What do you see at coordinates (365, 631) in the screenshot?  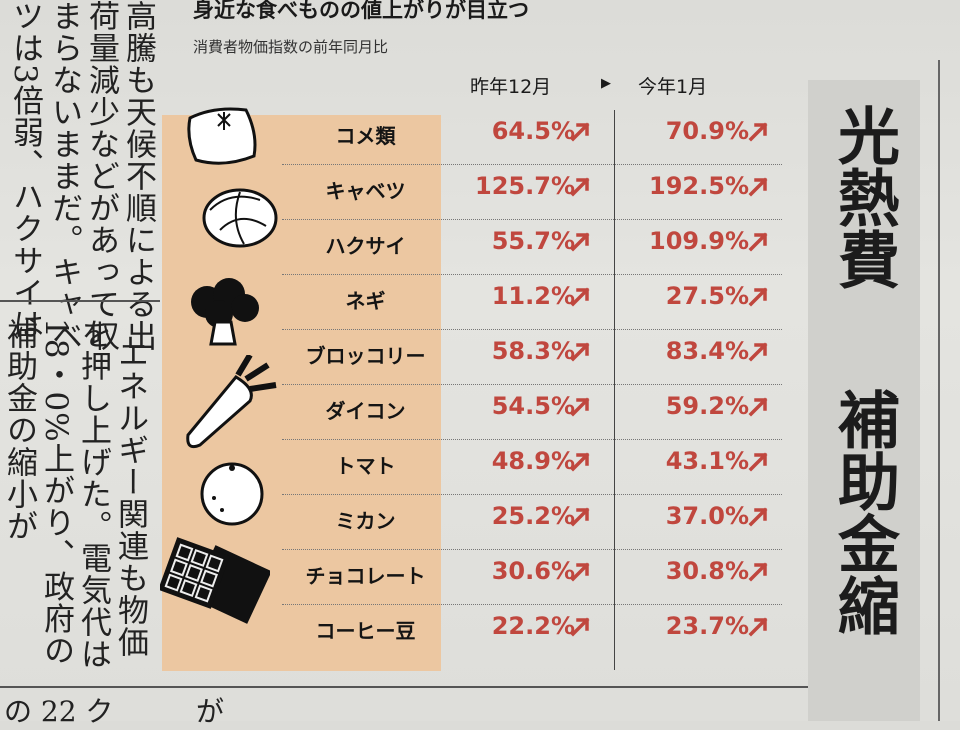 I see `item-label: コーヒー豆` at bounding box center [365, 631].